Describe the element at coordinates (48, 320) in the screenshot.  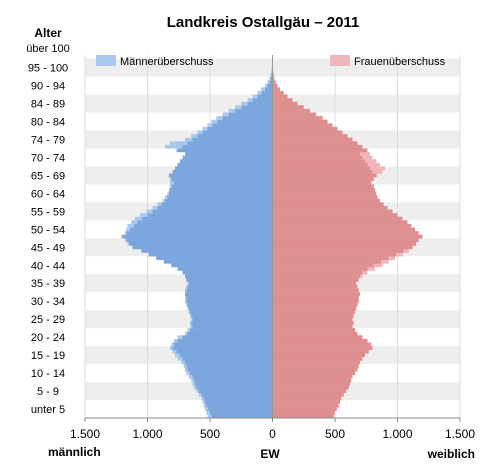
I see `age-group-label: 25 - 29` at that location.